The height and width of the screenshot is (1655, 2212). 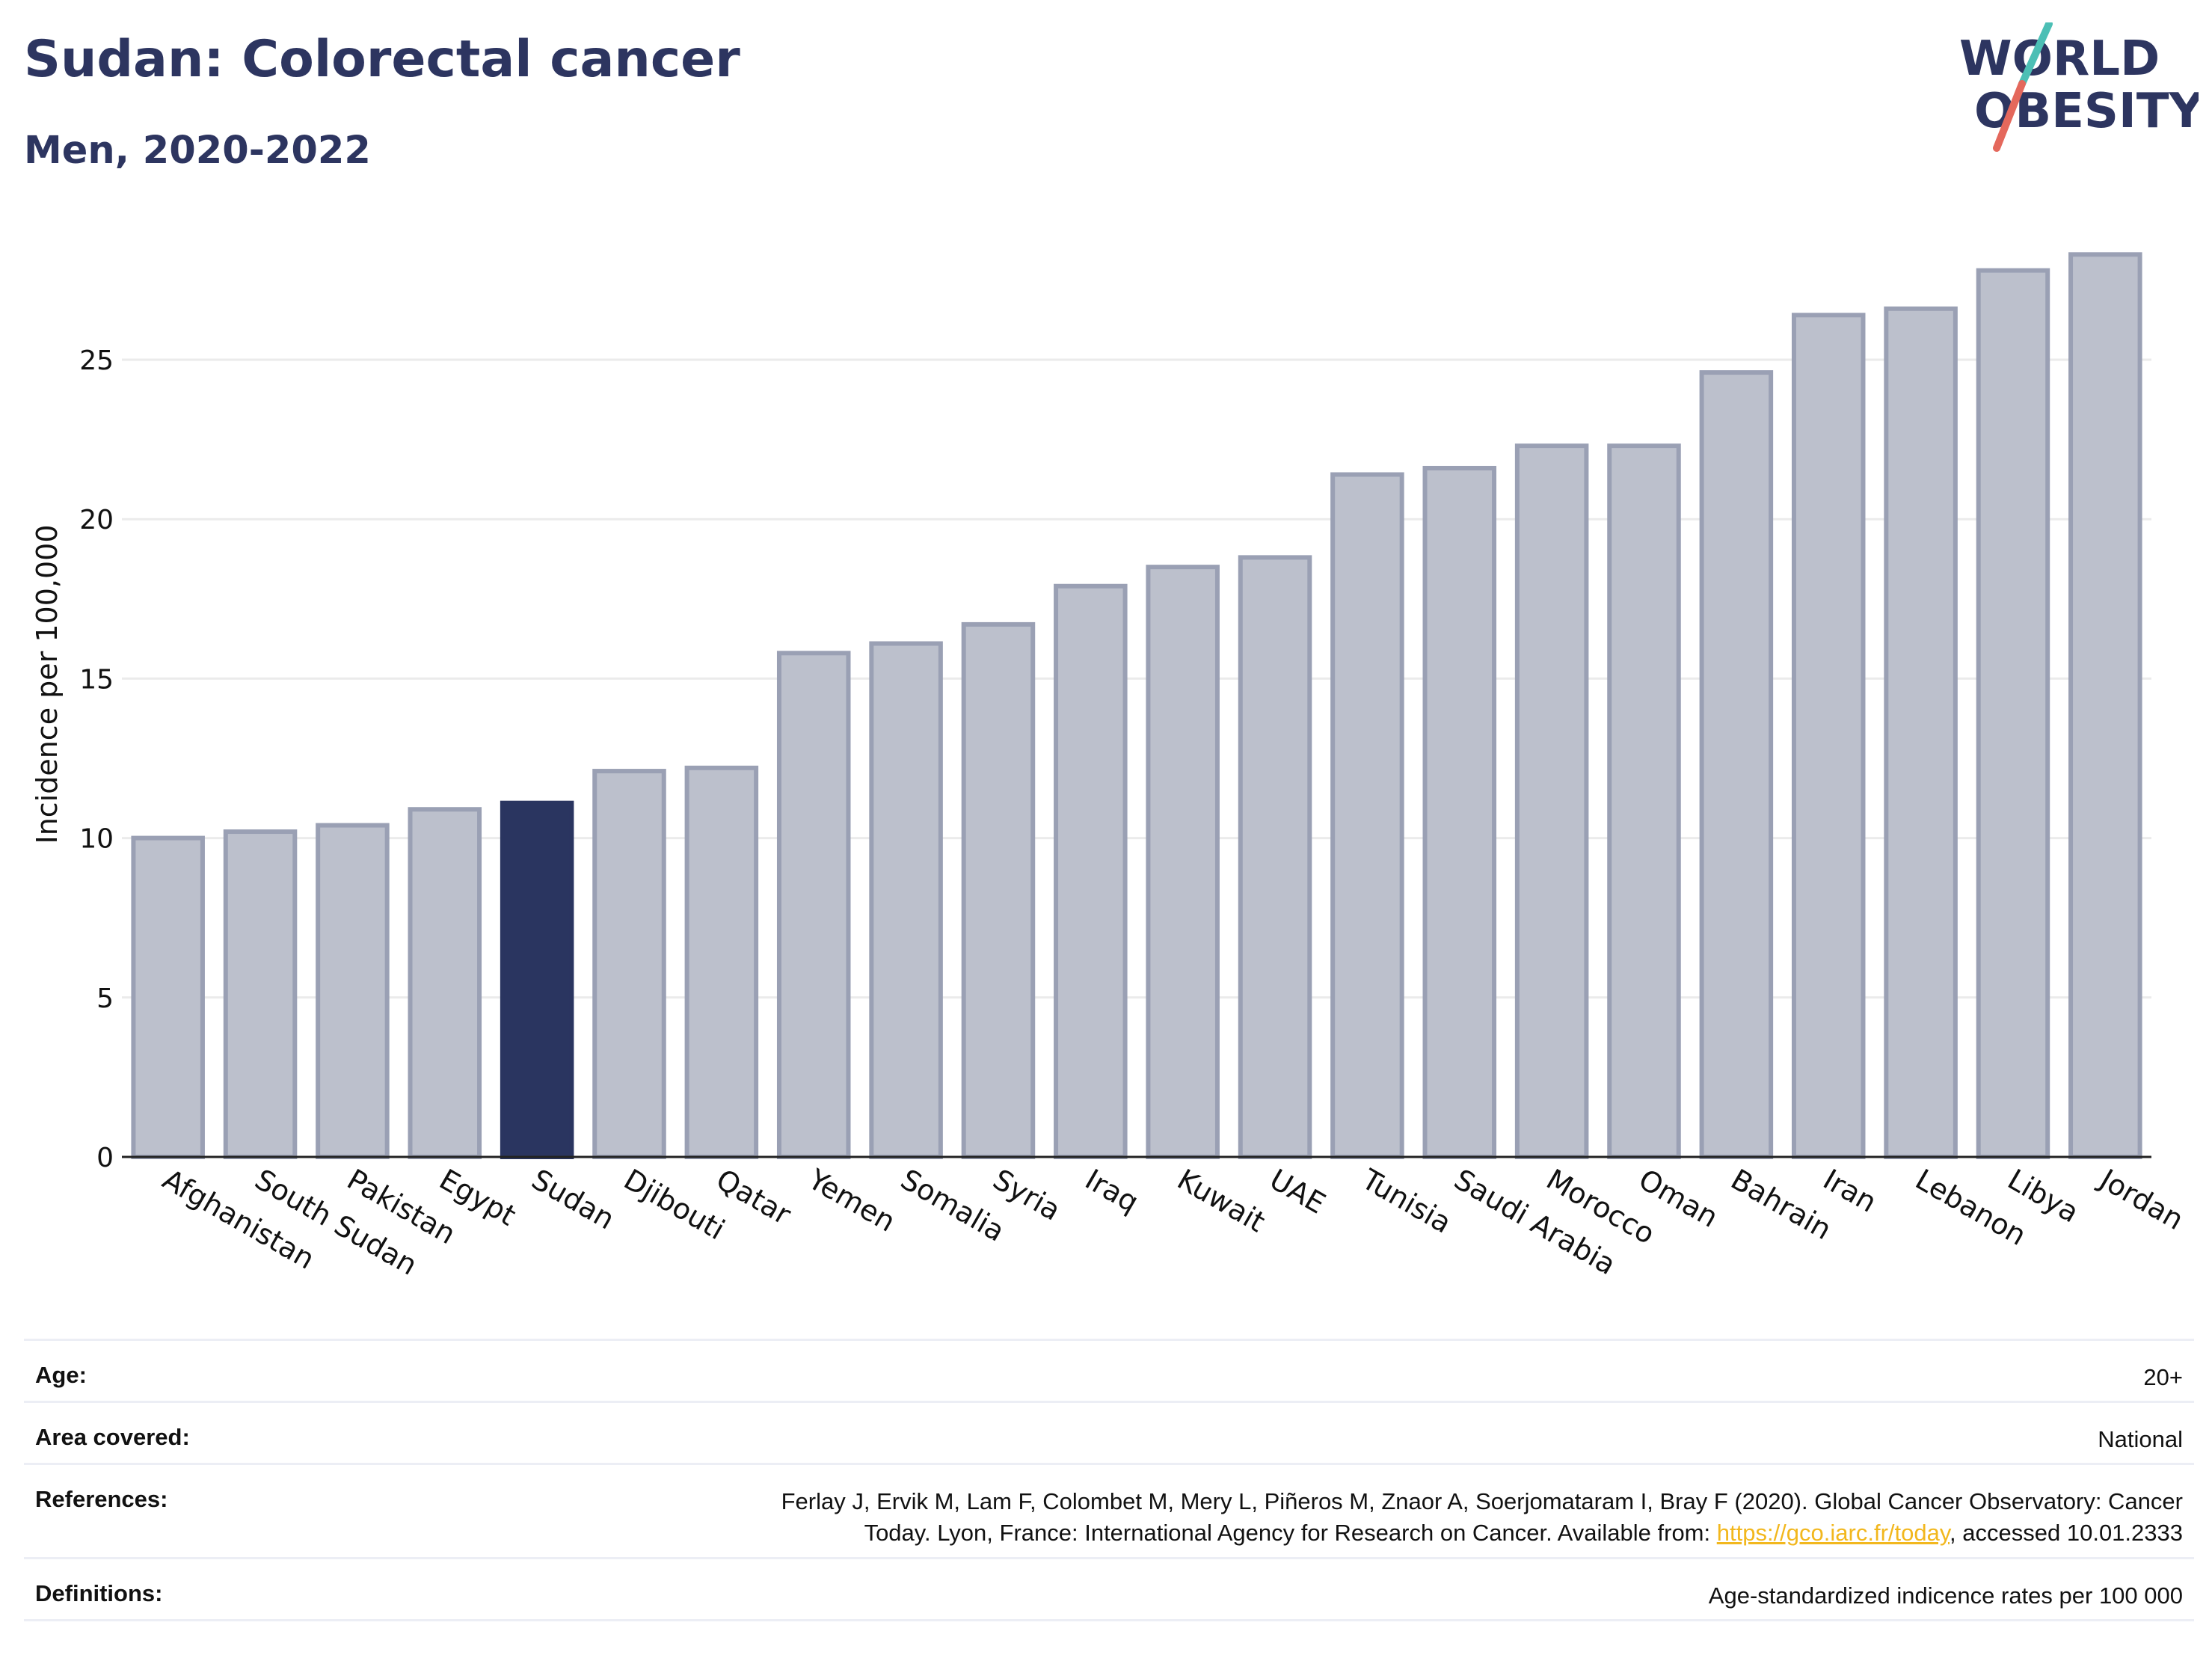 I want to click on y-tick-label: 15, so click(x=96, y=679).